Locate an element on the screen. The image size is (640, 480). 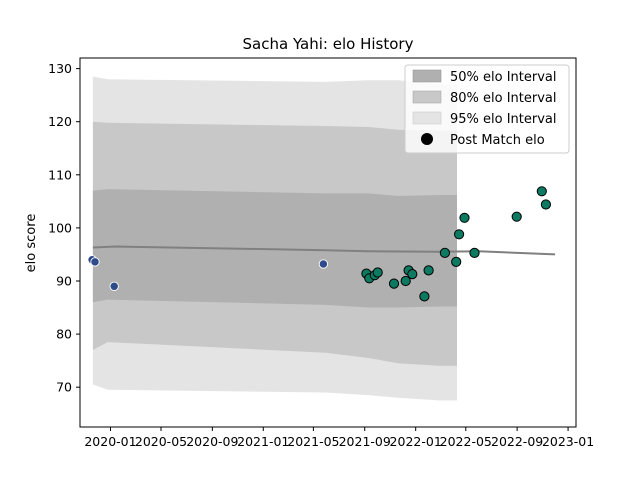
x-tick-label: 2021-09 is located at coordinates (365, 441).